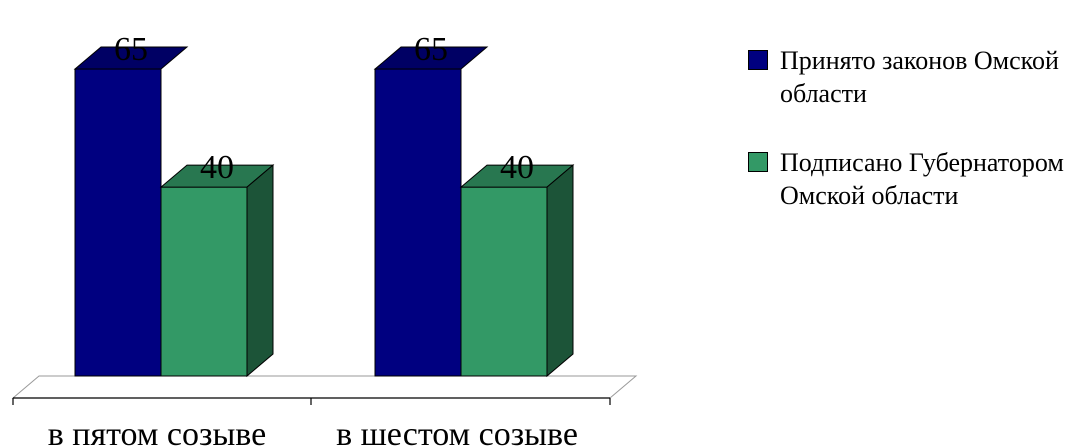 The image size is (1084, 448). Describe the element at coordinates (157, 432) in the screenshot. I see `x-tick-label-0: в пятом созыве` at that location.